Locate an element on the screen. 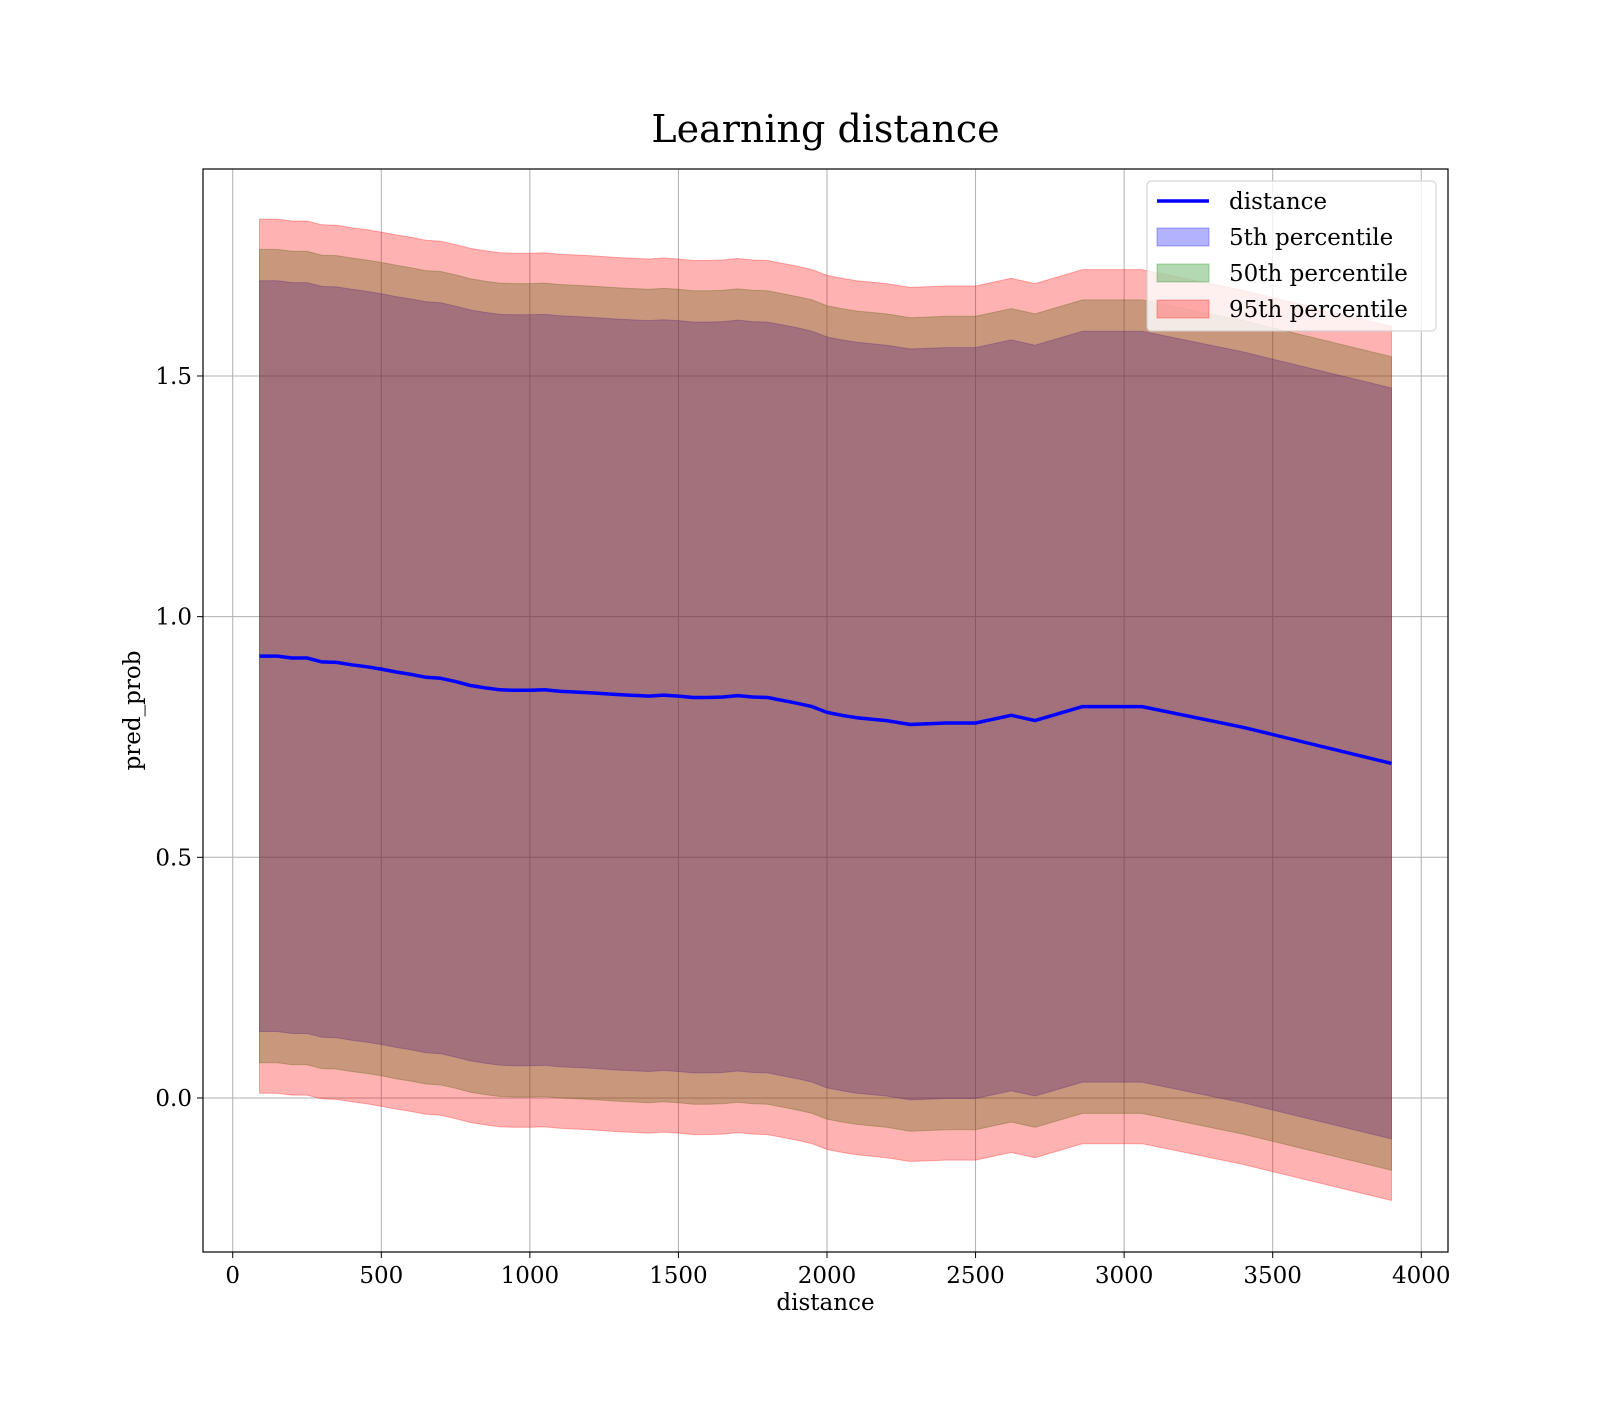 Image resolution: width=1600 pixels, height=1404 pixels. y-axis-label: pred_prob is located at coordinates (133, 711).